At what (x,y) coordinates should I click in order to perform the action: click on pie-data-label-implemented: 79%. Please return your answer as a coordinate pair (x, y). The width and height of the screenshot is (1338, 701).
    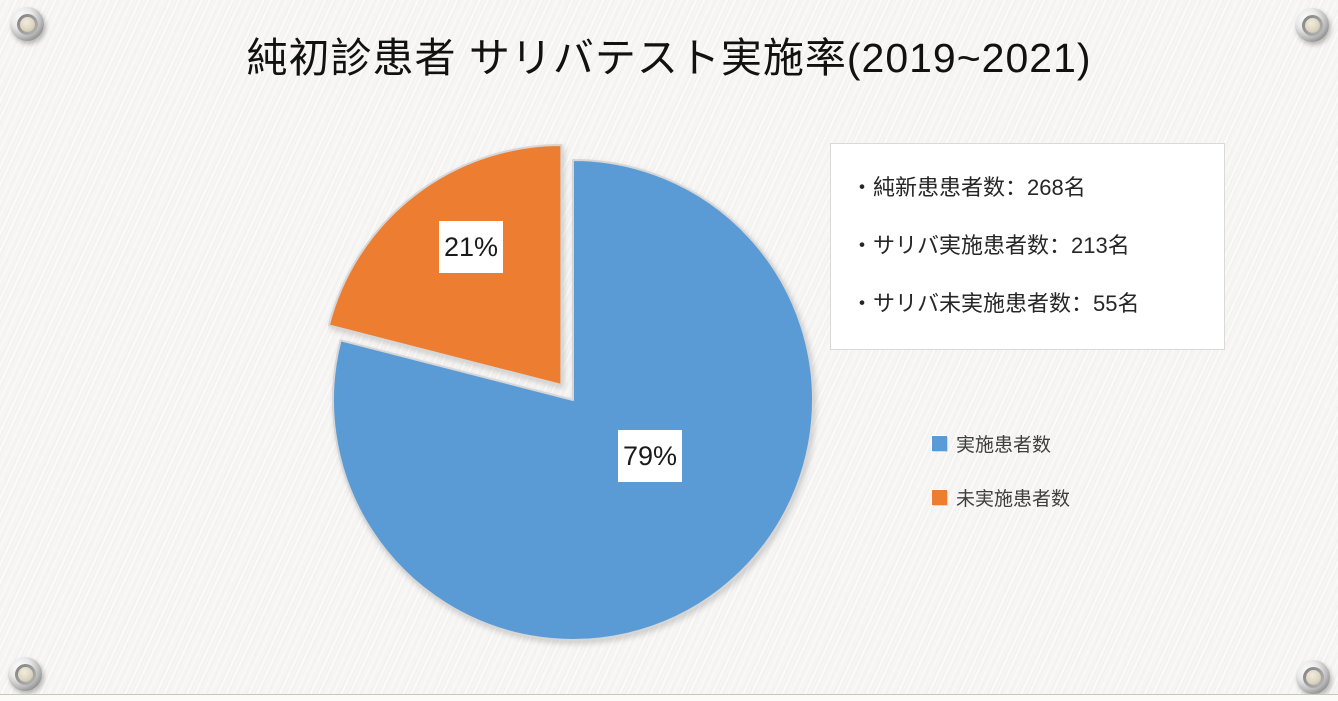
    Looking at the image, I should click on (650, 456).